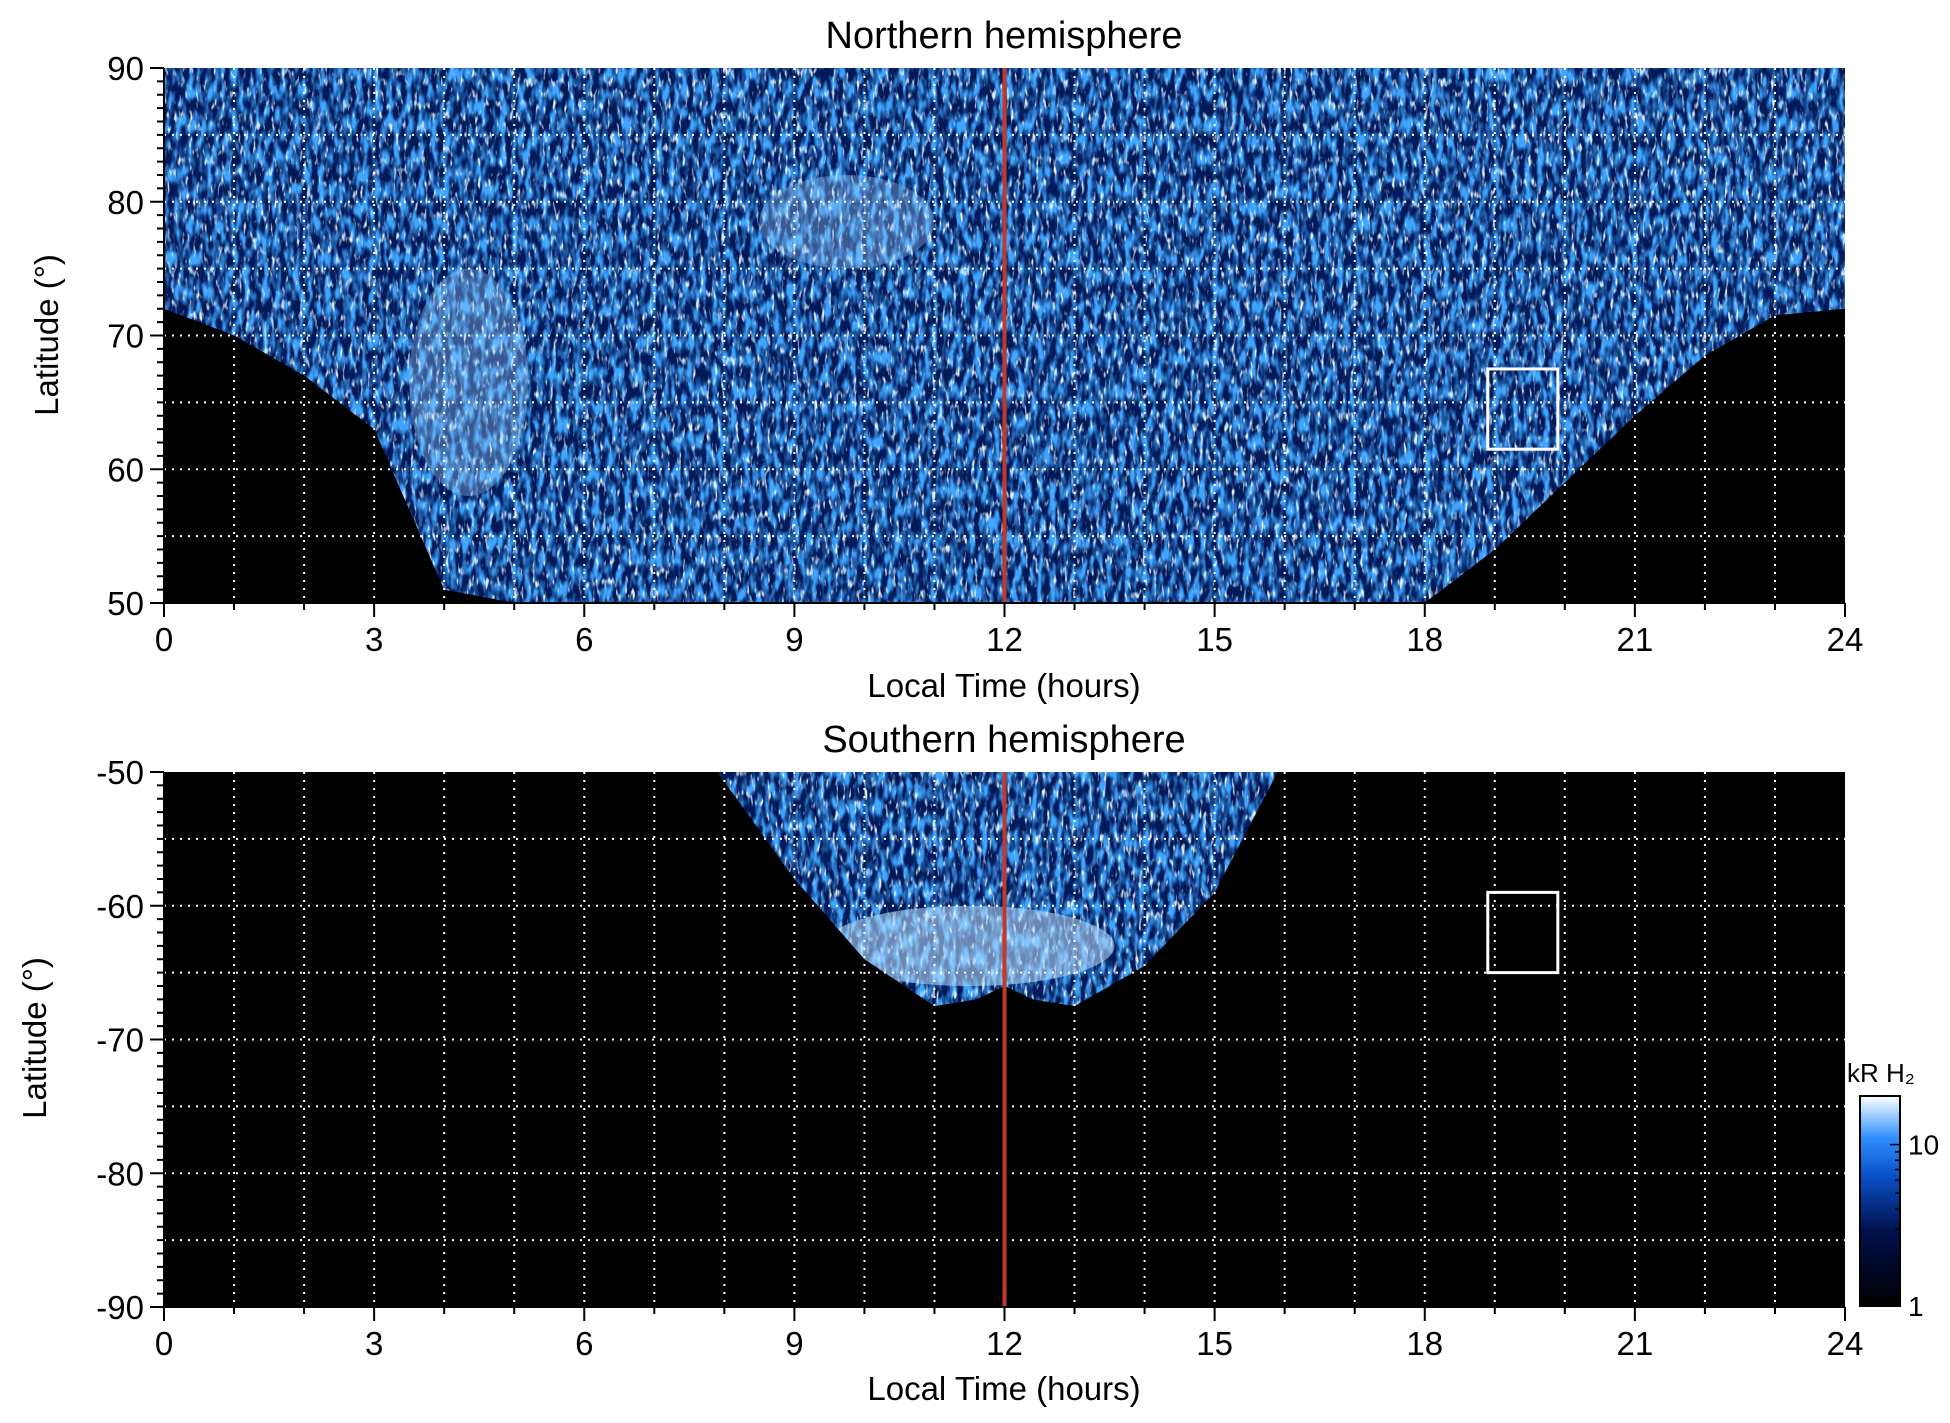 The height and width of the screenshot is (1423, 1950). What do you see at coordinates (120, 1173) in the screenshot?
I see `y-tick-label: -80` at bounding box center [120, 1173].